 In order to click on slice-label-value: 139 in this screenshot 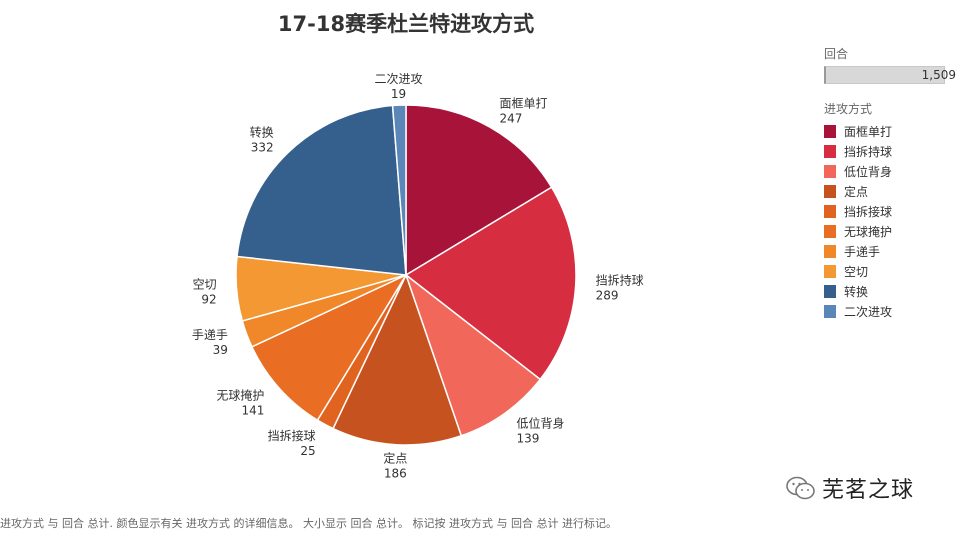, I will do `click(527, 439)`.